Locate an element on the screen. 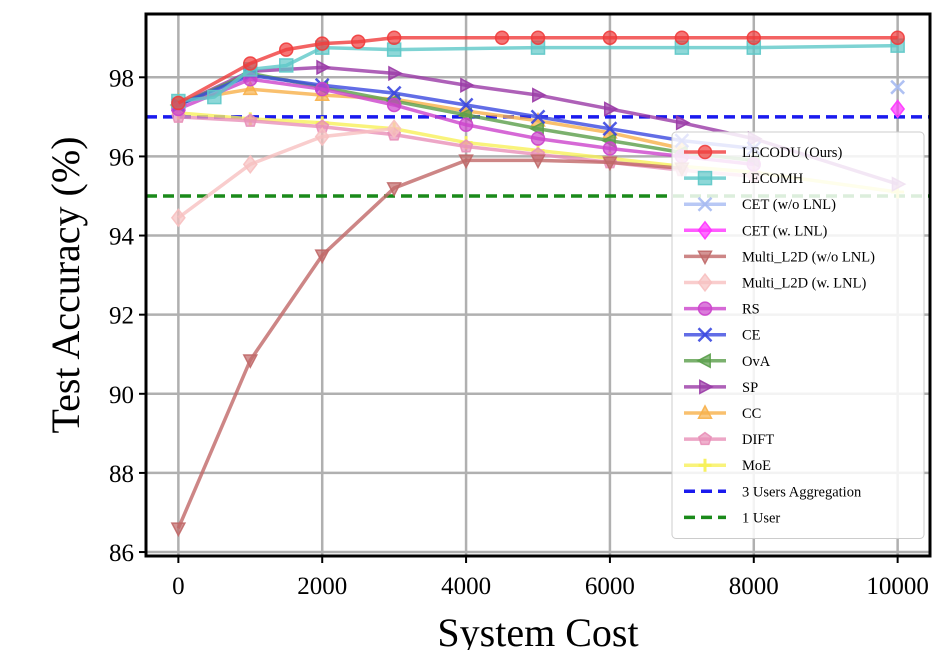  x-axis-title: System Cost is located at coordinates (537, 630).